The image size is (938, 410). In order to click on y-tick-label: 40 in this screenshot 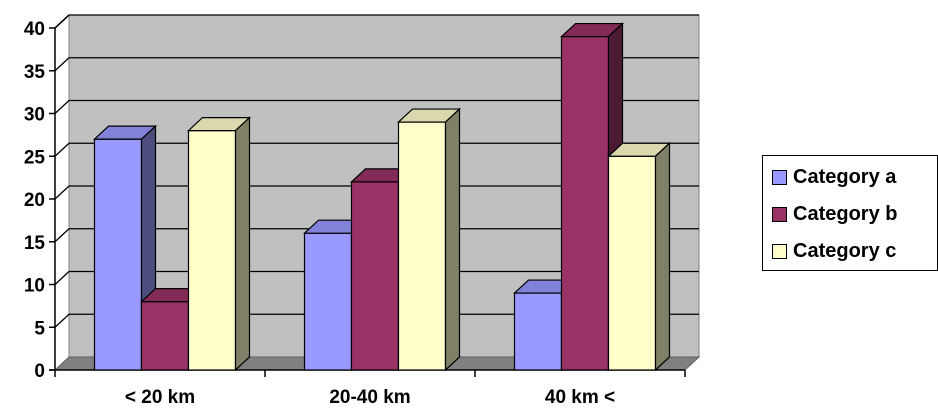, I will do `click(34, 29)`.